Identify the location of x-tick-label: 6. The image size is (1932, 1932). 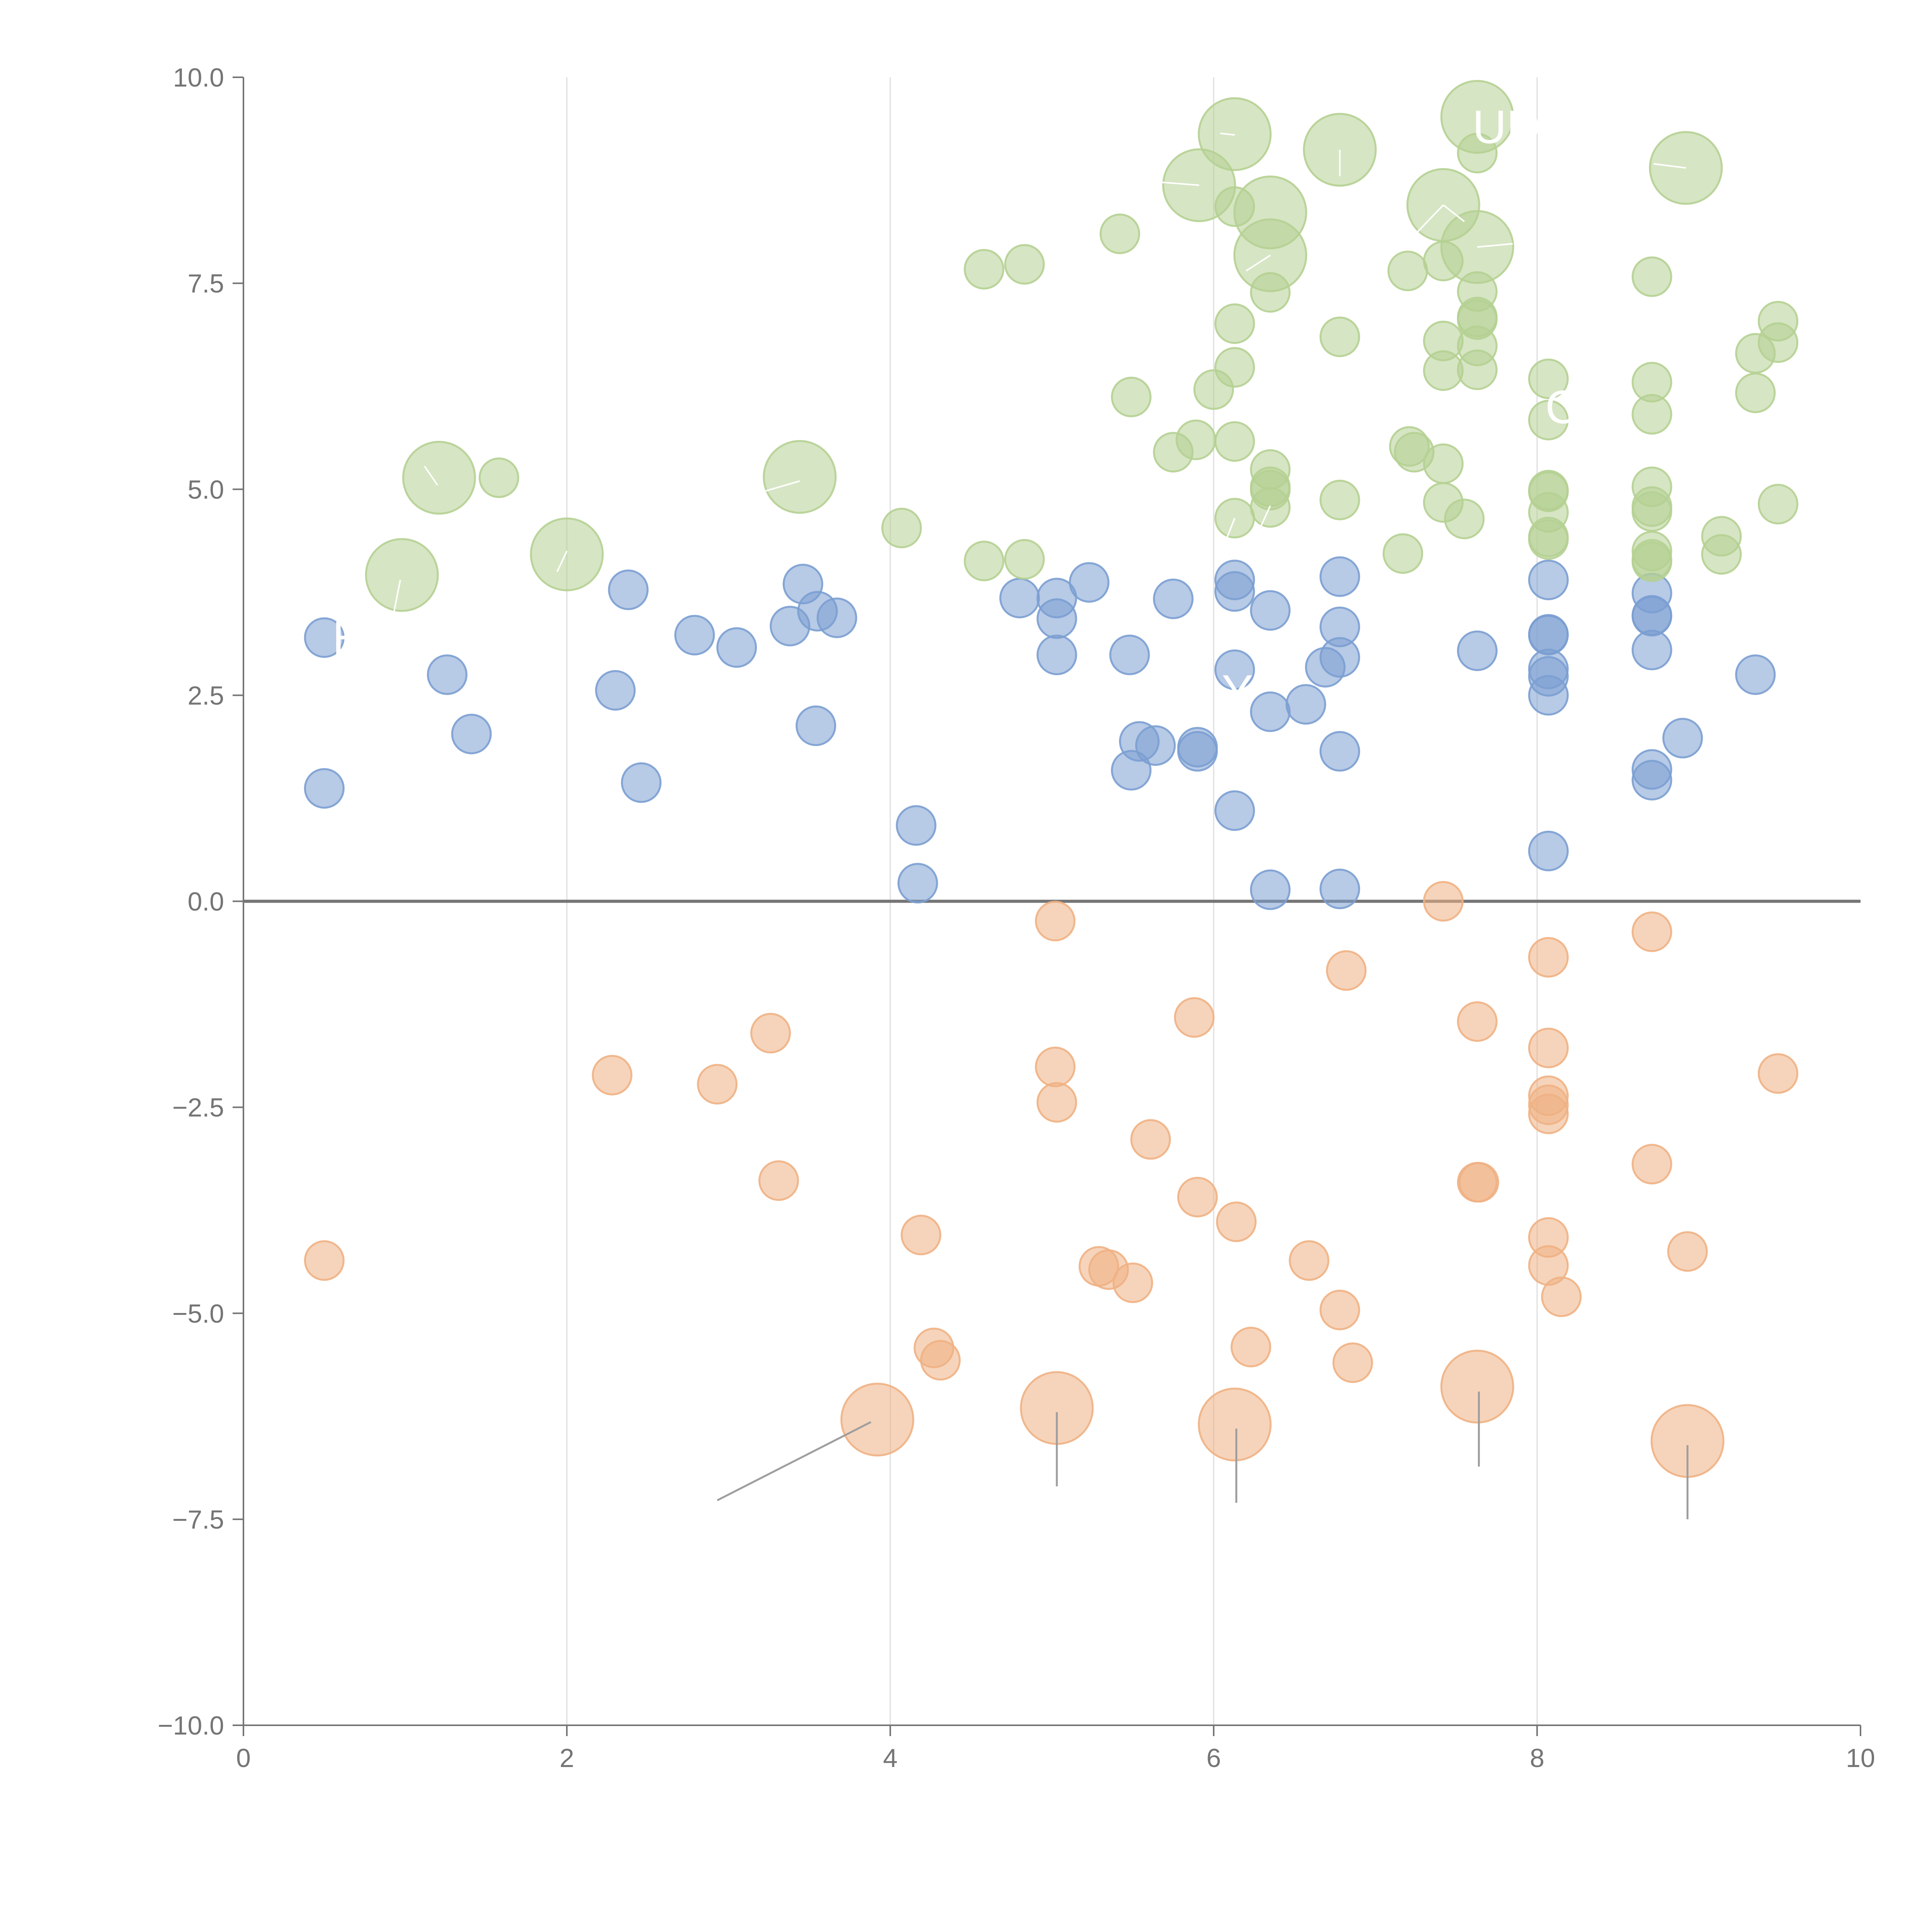
(1213, 1758).